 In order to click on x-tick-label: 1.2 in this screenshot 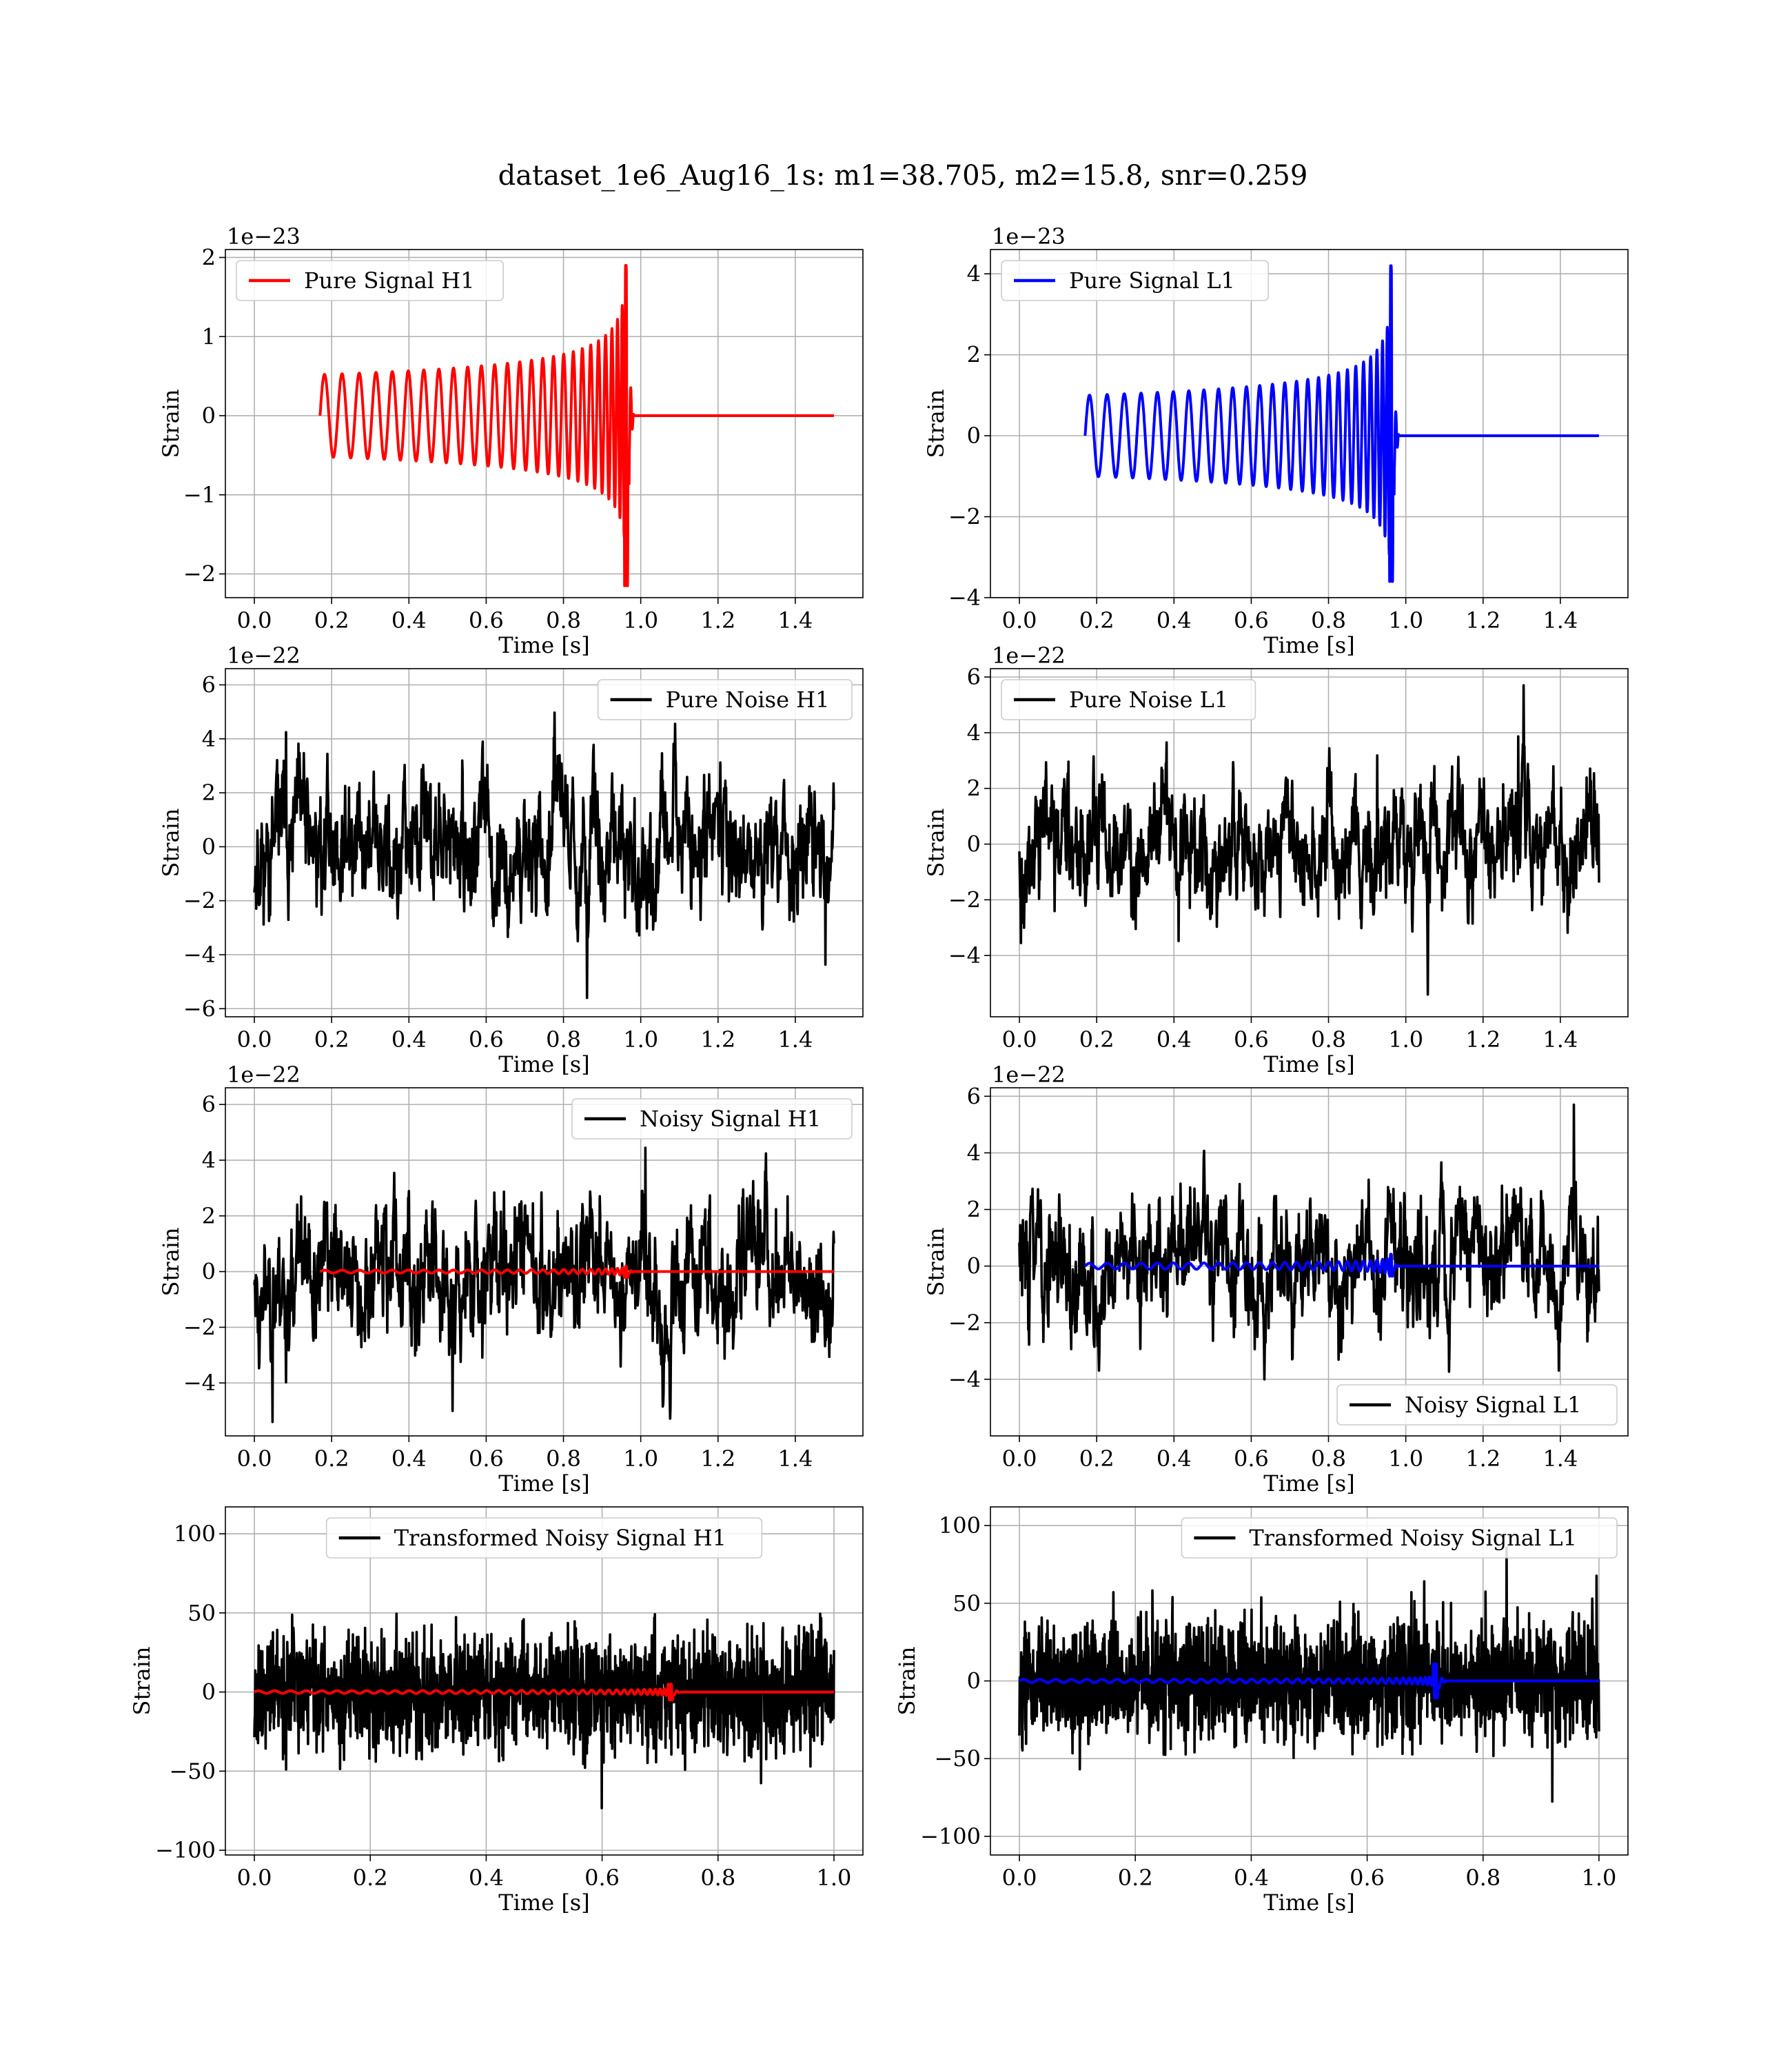, I will do `click(717, 1459)`.